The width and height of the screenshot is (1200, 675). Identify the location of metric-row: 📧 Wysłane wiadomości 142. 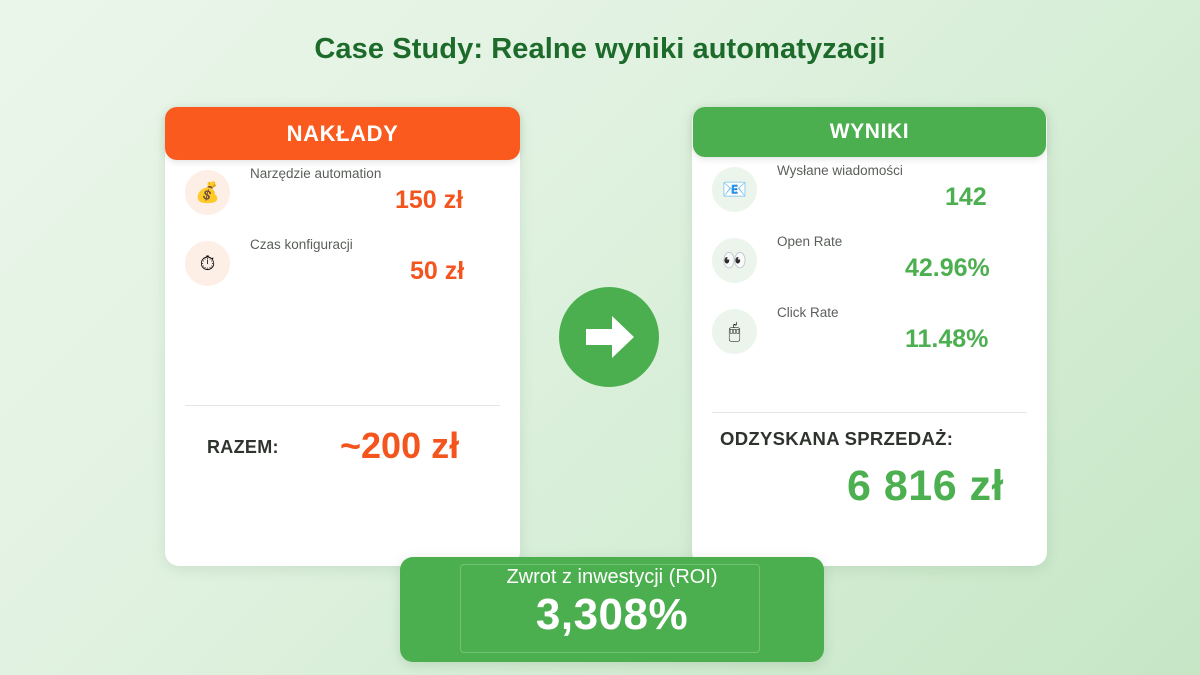
(869, 192).